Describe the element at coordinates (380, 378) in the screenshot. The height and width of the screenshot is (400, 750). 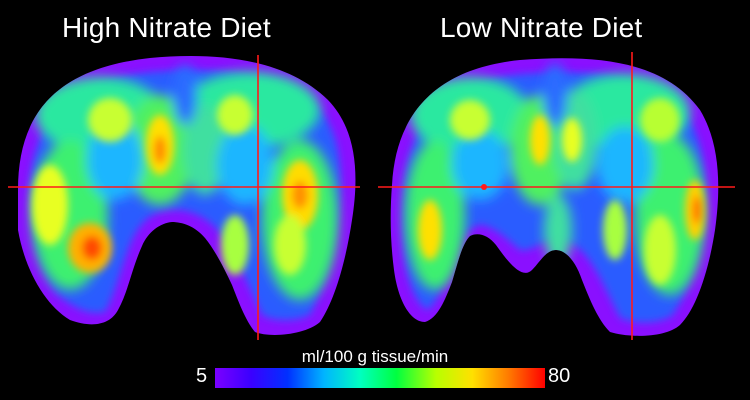
I see `colorbar` at that location.